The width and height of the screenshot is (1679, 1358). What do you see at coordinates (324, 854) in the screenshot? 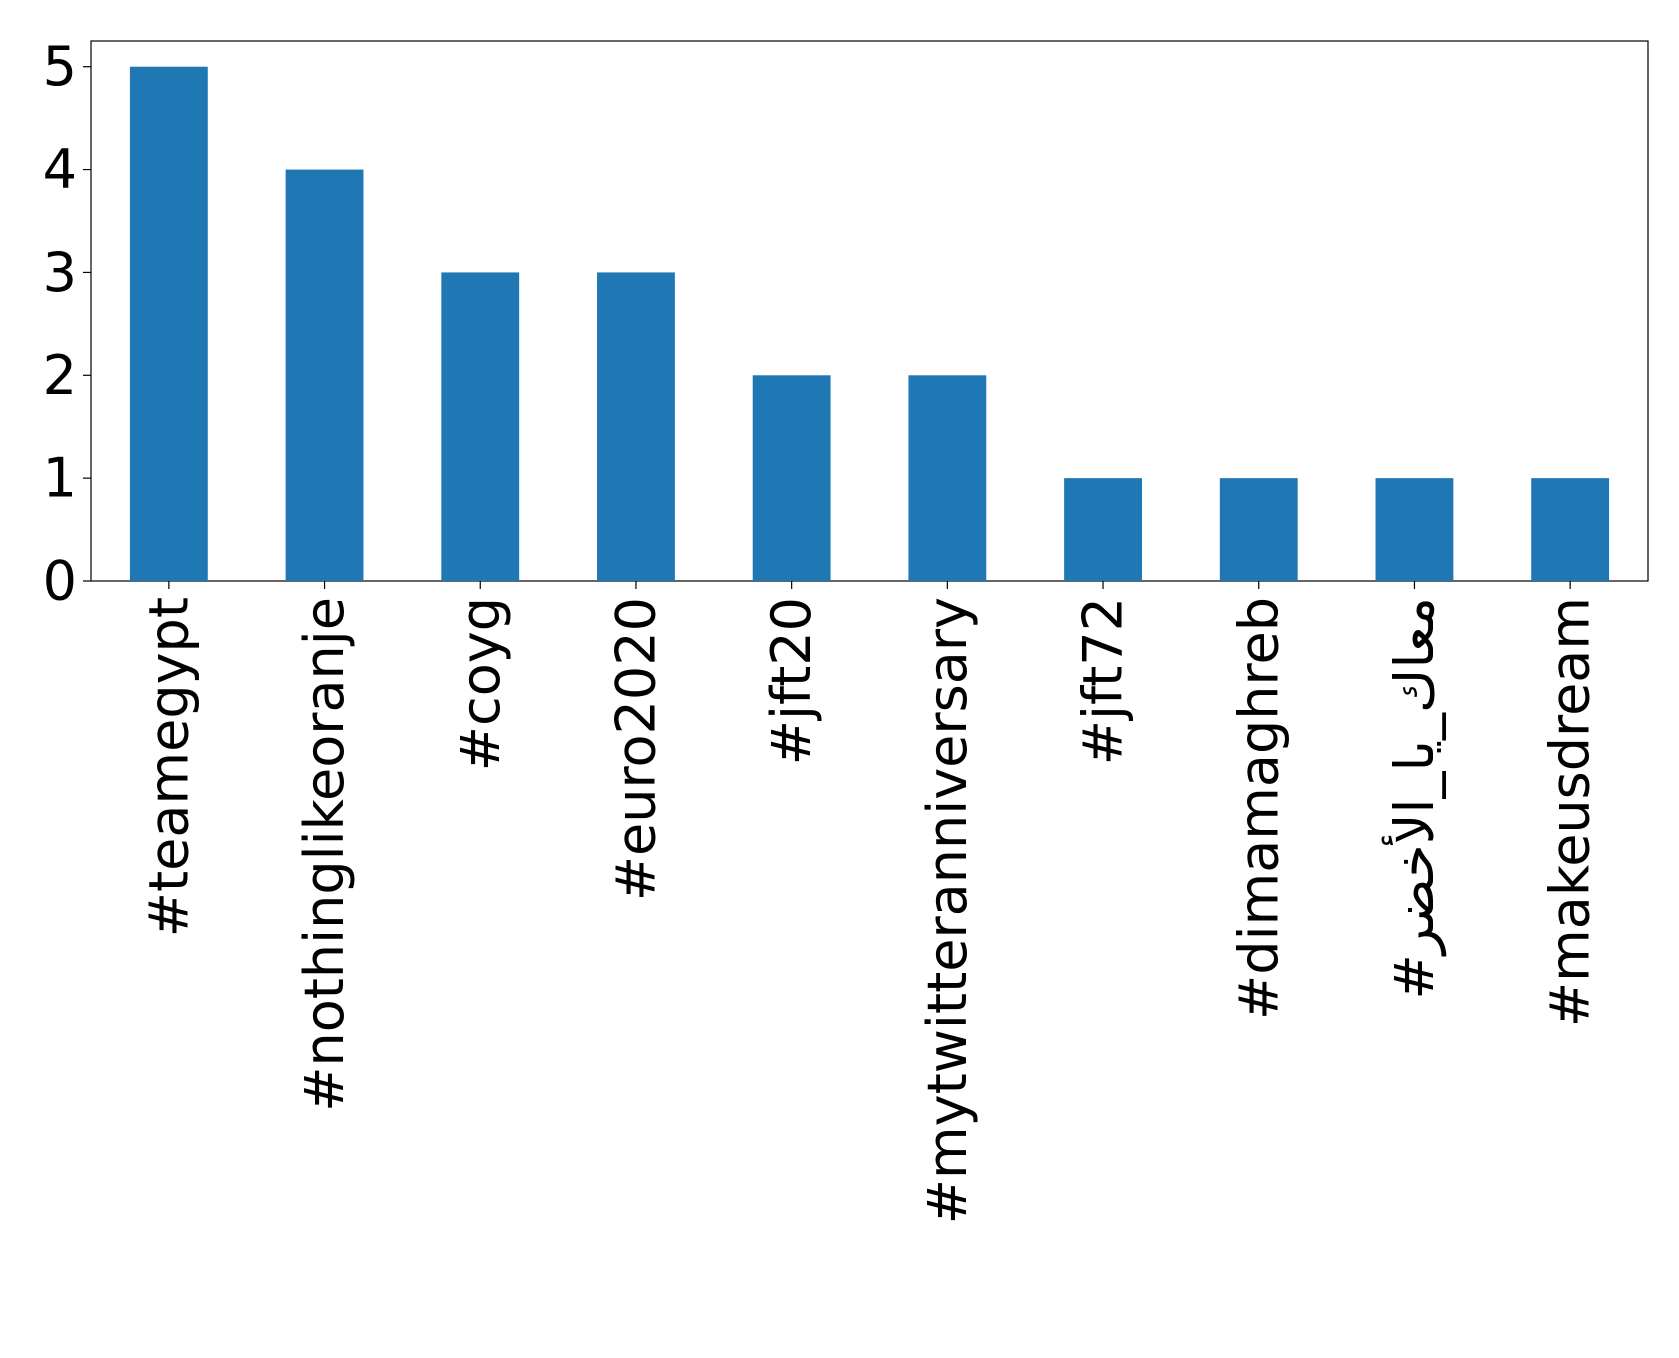
I see `x-tick-label: #nothinglikeoranje` at bounding box center [324, 854].